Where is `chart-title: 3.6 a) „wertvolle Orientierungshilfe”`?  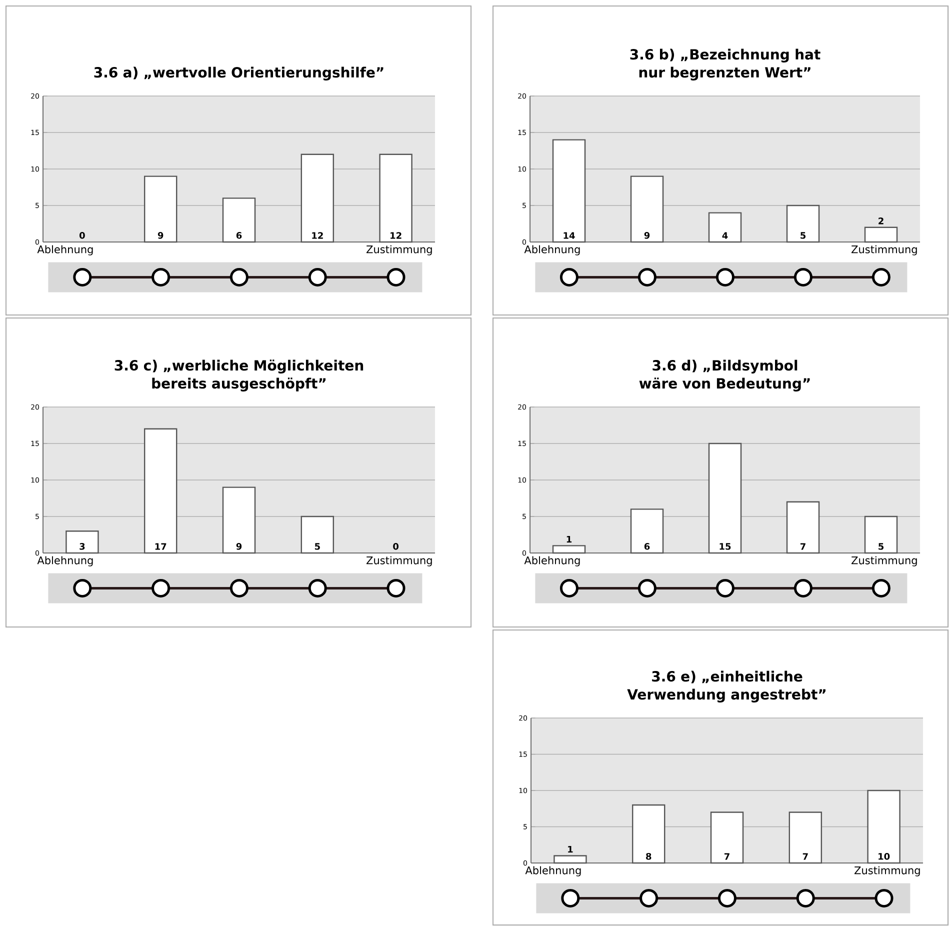 chart-title: 3.6 a) „wertvolle Orientierungshilfe” is located at coordinates (239, 73).